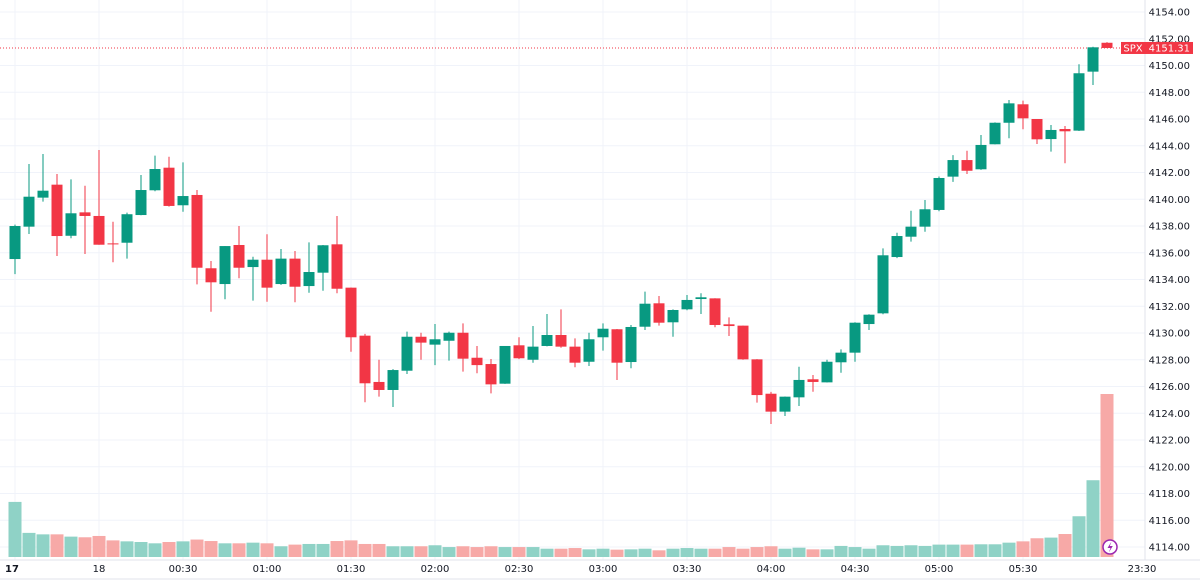 Image resolution: width=1200 pixels, height=580 pixels. Describe the element at coordinates (1169, 387) in the screenshot. I see `price-tick-label: 4126.00` at that location.